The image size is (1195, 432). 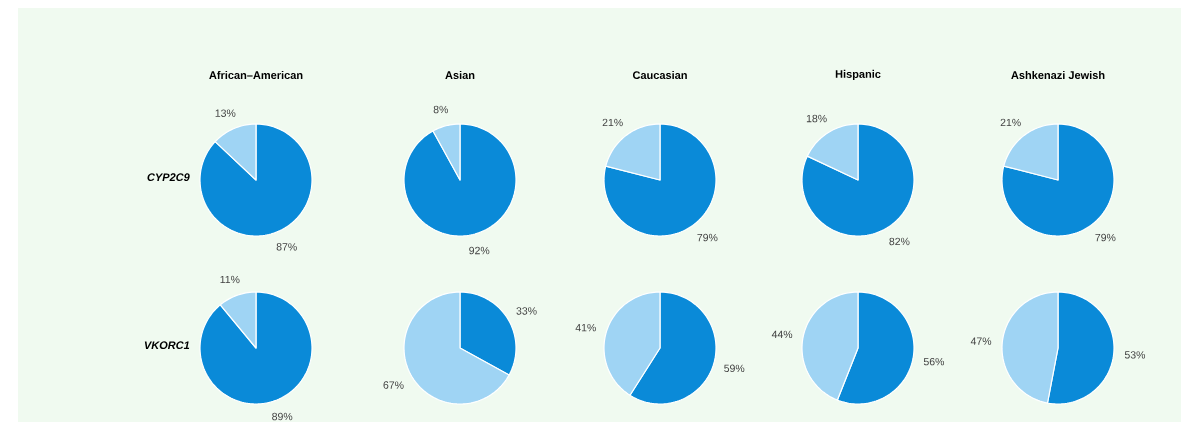 I want to click on data-label: 33%, so click(x=526, y=311).